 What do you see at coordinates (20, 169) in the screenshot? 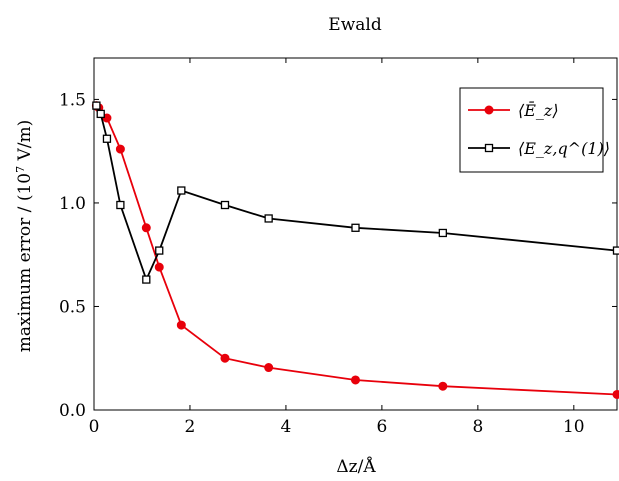
I see `y-axis-title-exponent: 7` at bounding box center [20, 169].